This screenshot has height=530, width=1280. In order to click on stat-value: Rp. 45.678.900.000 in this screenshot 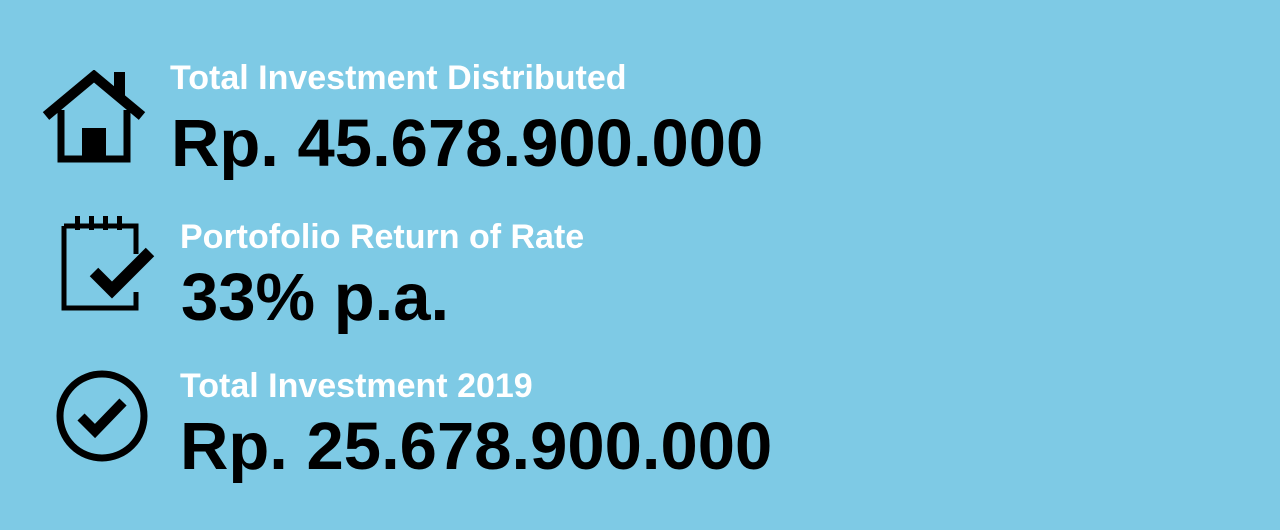, I will do `click(467, 143)`.